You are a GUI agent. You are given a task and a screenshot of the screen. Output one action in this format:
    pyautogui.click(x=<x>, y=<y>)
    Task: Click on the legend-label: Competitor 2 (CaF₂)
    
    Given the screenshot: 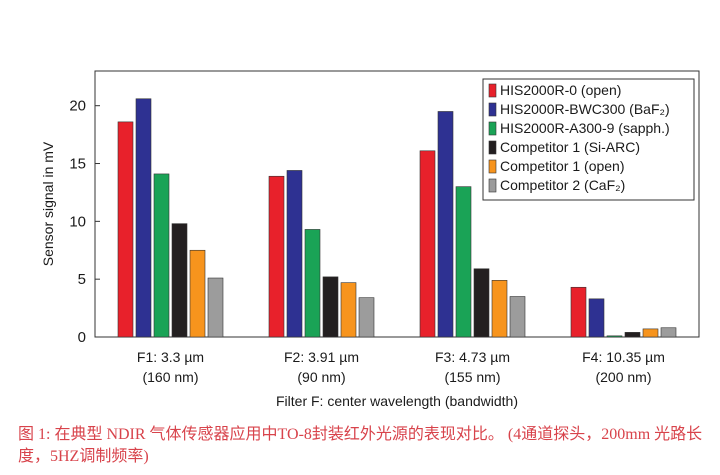 What is the action you would take?
    pyautogui.click(x=562, y=185)
    